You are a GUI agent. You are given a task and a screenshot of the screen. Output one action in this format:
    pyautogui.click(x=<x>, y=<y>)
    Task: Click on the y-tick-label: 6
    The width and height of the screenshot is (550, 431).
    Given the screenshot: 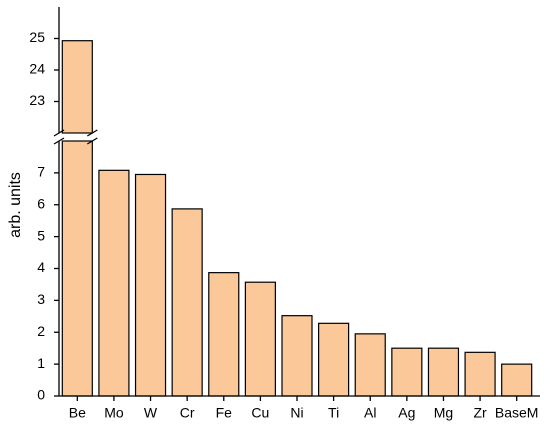 What is the action you would take?
    pyautogui.click(x=41, y=203)
    